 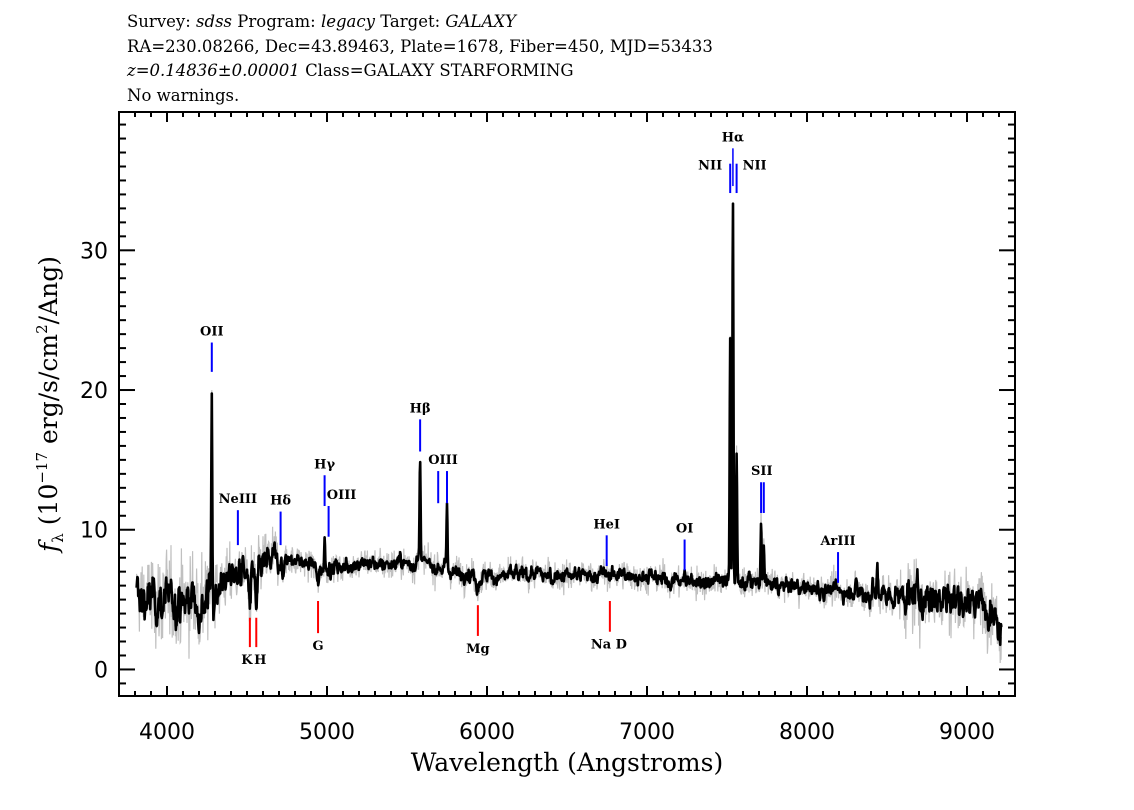 What do you see at coordinates (213, 70) in the screenshot?
I see `redshift-value: z=0.14836±0.00001` at bounding box center [213, 70].